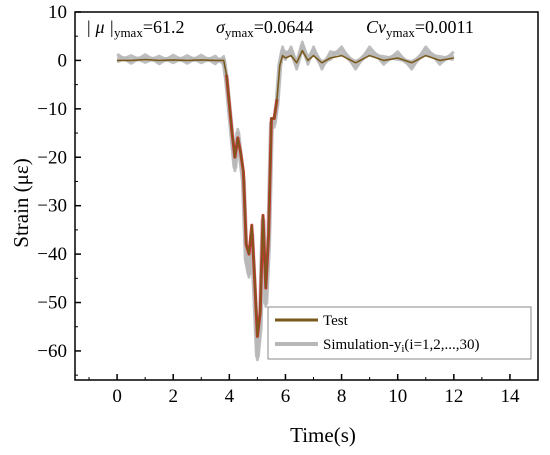 This screenshot has width=550, height=455. I want to click on cv-subscript: ymax, so click(400, 32).